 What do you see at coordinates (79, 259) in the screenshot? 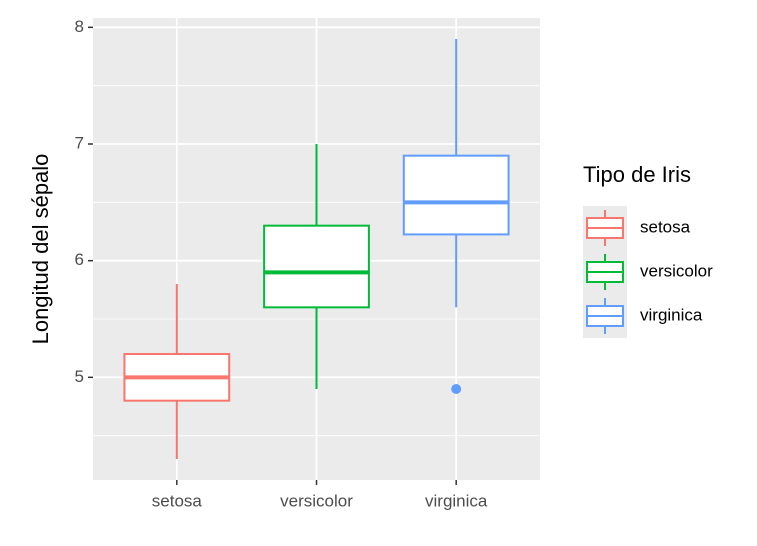
I see `y-tick-label: 6` at bounding box center [79, 259].